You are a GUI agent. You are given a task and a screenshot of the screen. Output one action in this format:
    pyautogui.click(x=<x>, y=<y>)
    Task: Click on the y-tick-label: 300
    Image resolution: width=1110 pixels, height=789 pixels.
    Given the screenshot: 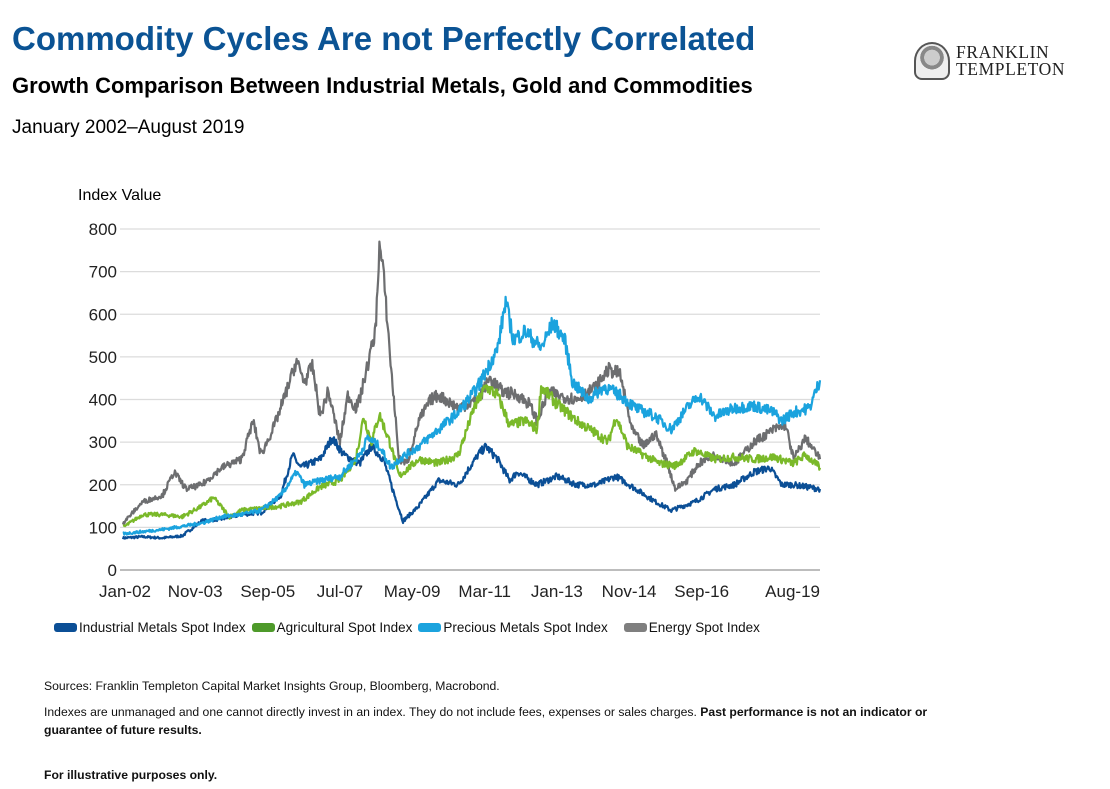 What is the action you would take?
    pyautogui.click(x=103, y=442)
    